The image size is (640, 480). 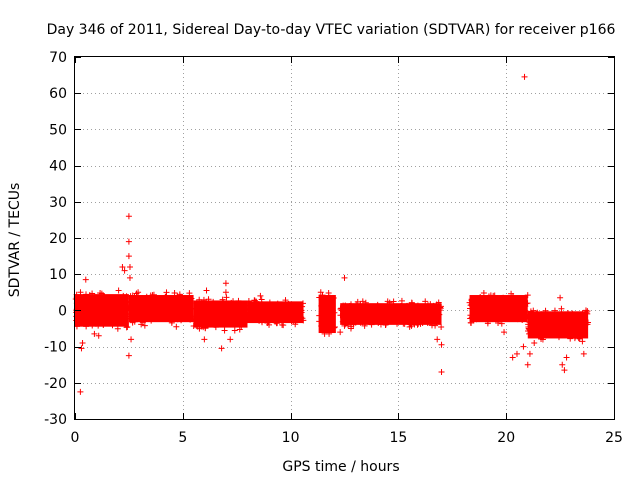 What do you see at coordinates (614, 438) in the screenshot?
I see `x-tick-label: 25` at bounding box center [614, 438].